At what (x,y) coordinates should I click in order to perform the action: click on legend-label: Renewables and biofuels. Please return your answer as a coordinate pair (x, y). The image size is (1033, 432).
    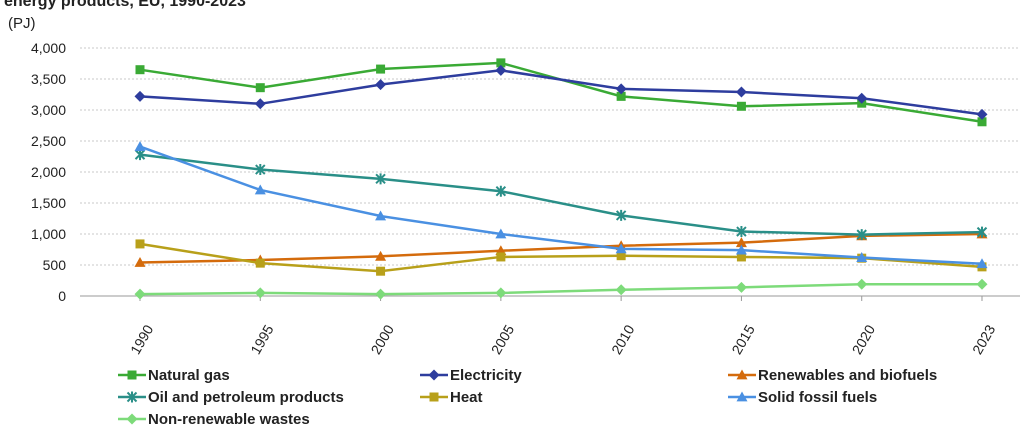
    Looking at the image, I should click on (847, 375).